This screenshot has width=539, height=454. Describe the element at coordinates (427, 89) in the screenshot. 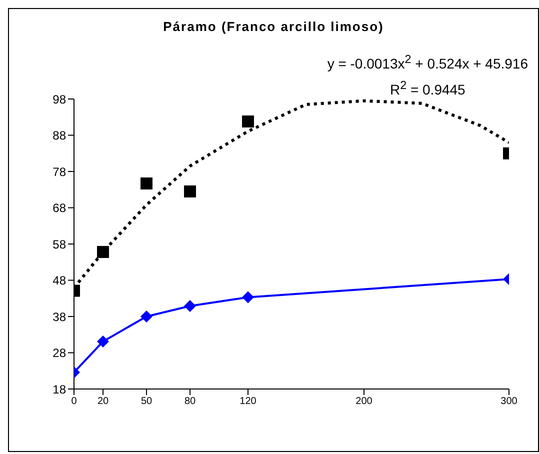

I see `text: R$^{2}$ = 0.9445` at that location.